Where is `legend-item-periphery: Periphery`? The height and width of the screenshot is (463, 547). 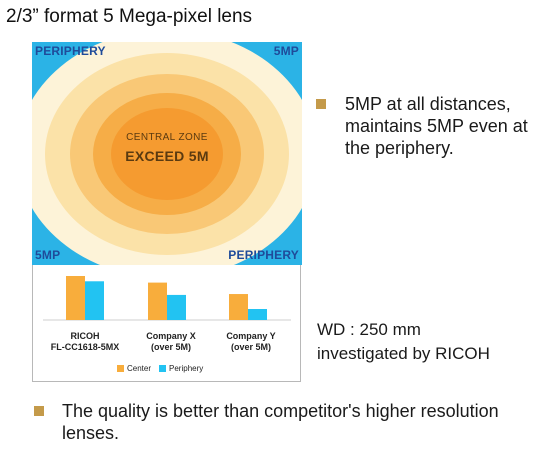
legend-item-periphery: Periphery is located at coordinates (181, 368).